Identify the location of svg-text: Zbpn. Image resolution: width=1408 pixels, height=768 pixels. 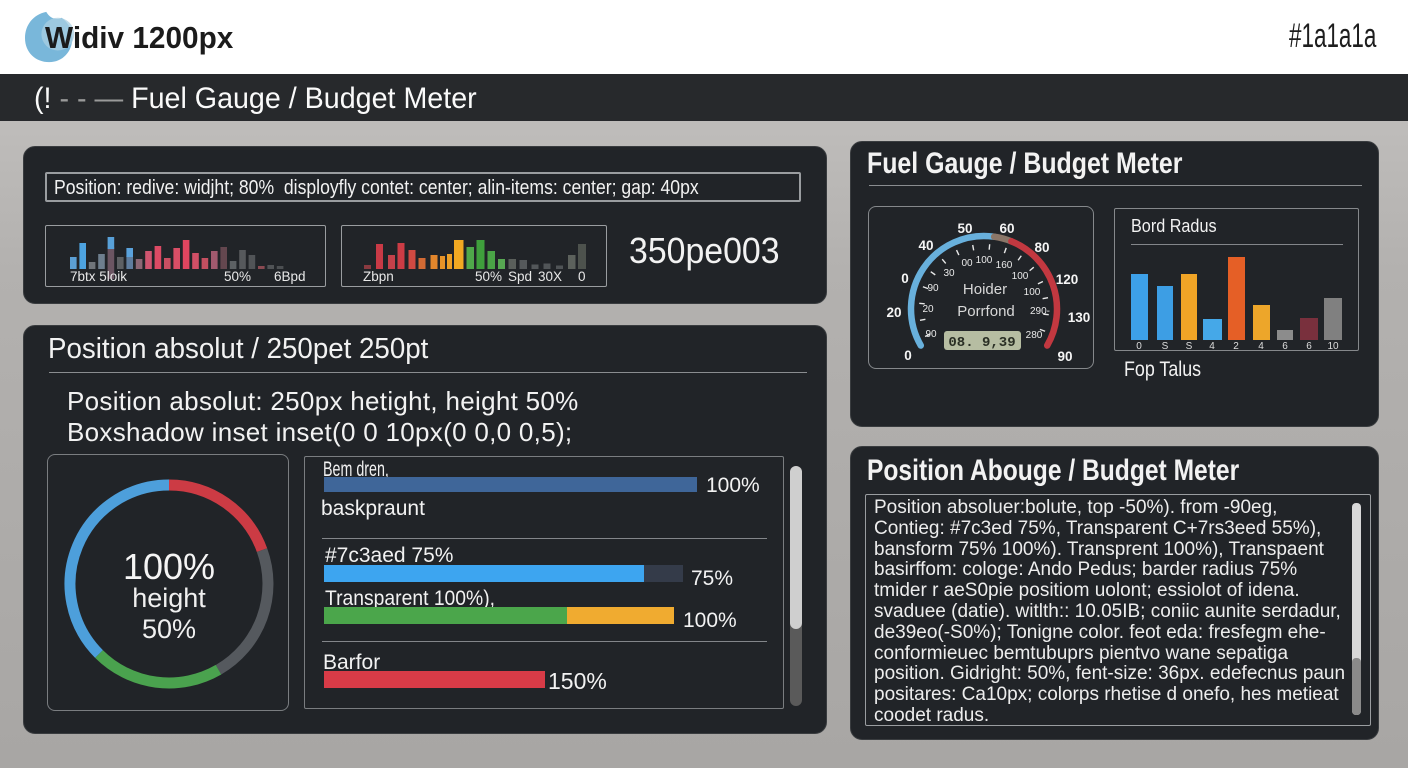
(378, 276).